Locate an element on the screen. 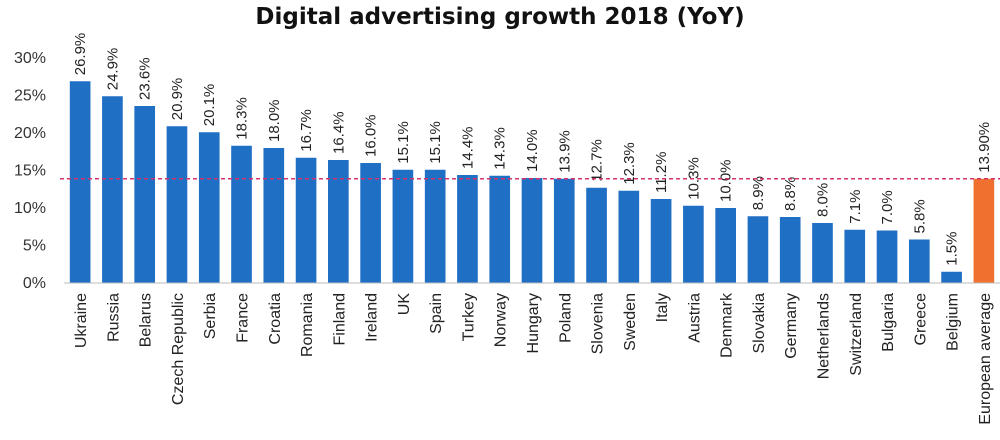 This screenshot has height=440, width=1000. y-tick-label: 30% is located at coordinates (30, 58).